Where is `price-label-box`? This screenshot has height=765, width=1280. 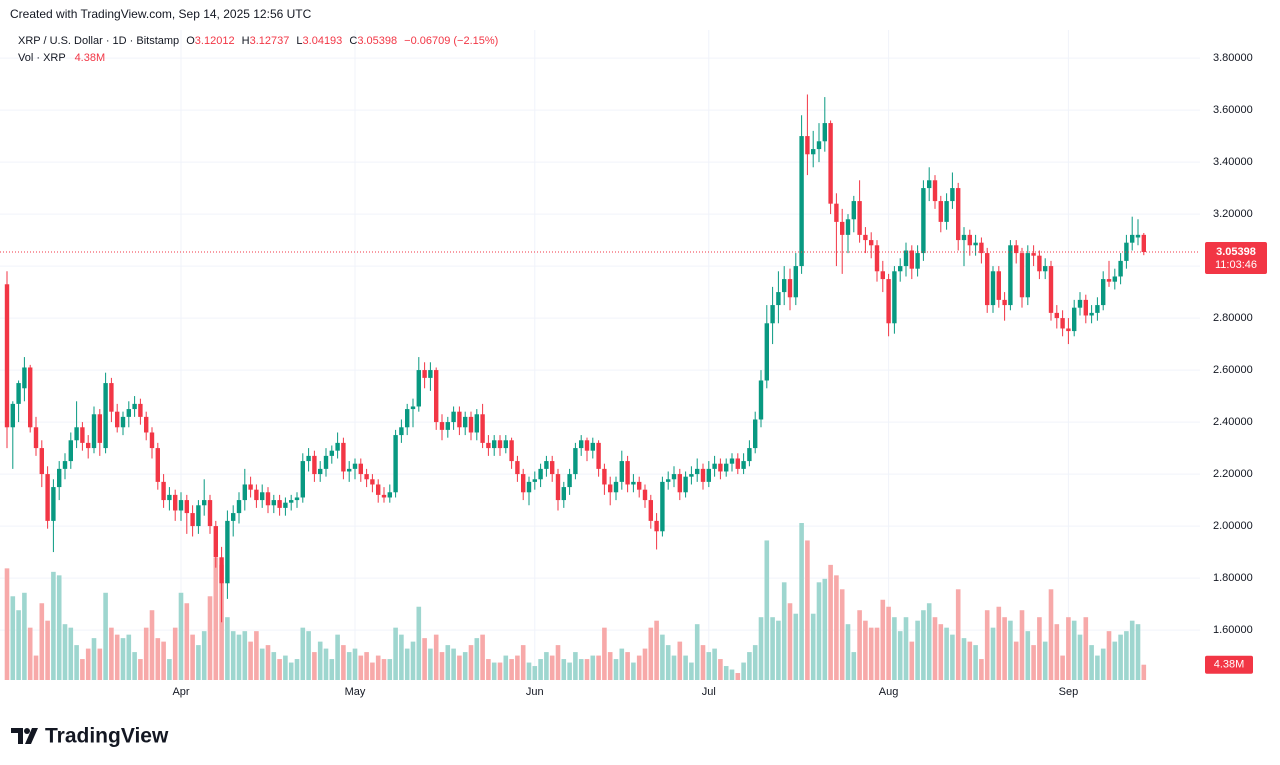
price-label-box is located at coordinates (1236, 258).